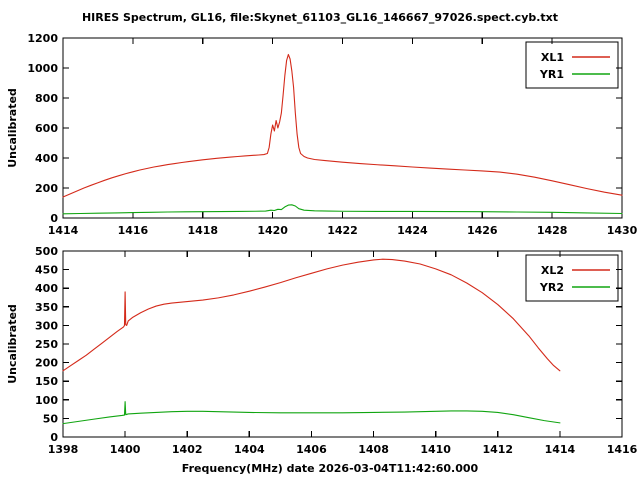  I want to click on trace-yr1, so click(342, 209).